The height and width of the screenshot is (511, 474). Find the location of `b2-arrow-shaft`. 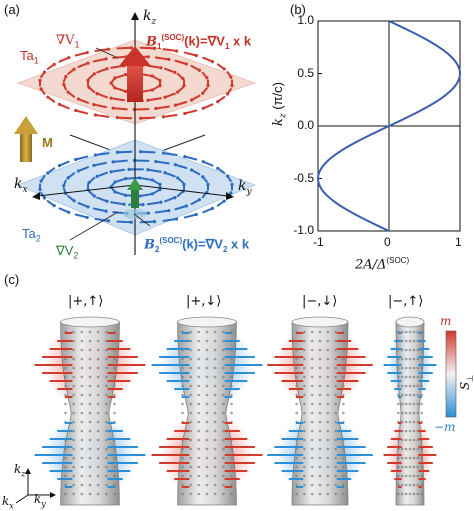

b2-arrow-shaft is located at coordinates (135, 197).